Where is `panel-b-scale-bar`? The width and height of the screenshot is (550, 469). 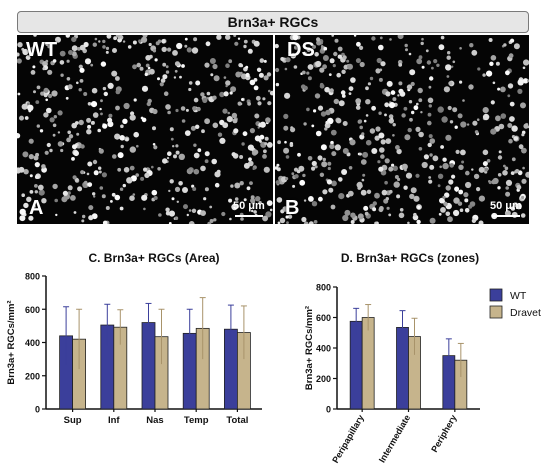
panel-b-scale-bar is located at coordinates (506, 216).